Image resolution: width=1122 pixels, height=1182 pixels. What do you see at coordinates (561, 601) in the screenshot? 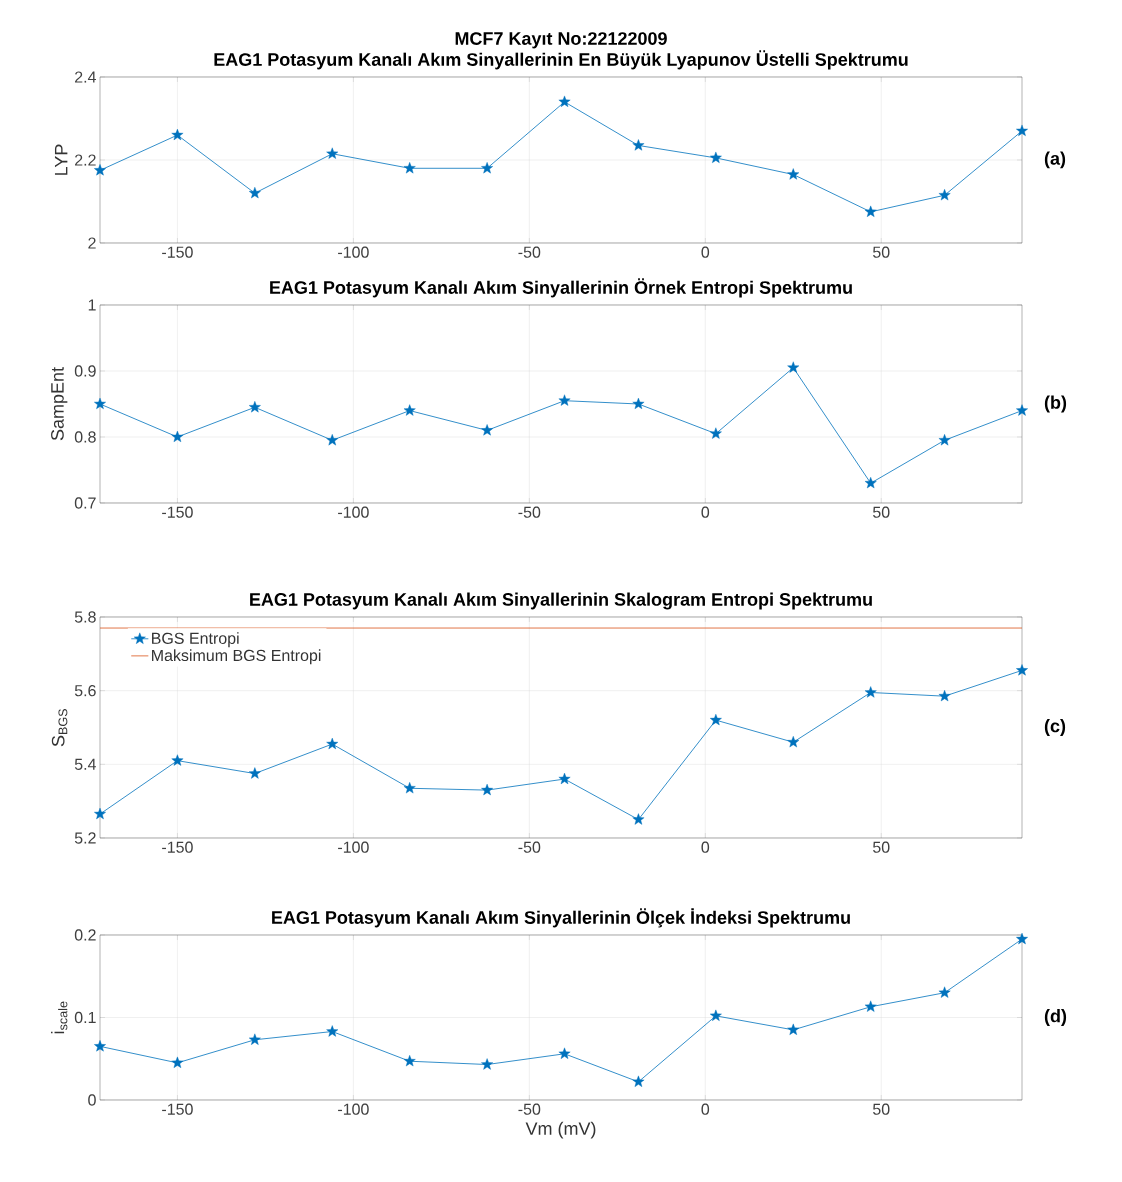
I see `chart-title: EAG1 Potasyum Kanalı Akım Sinyallerinin Skalogram Entropi Spektrumu` at bounding box center [561, 601].